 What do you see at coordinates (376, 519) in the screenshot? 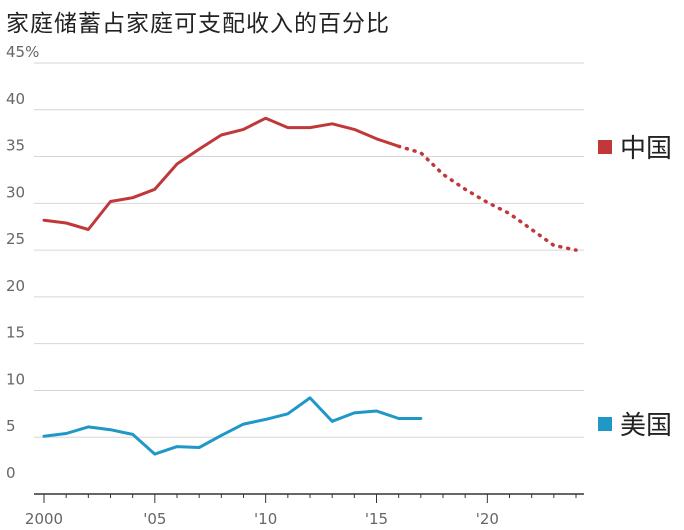
I see `x-tick-label: '15` at bounding box center [376, 519].